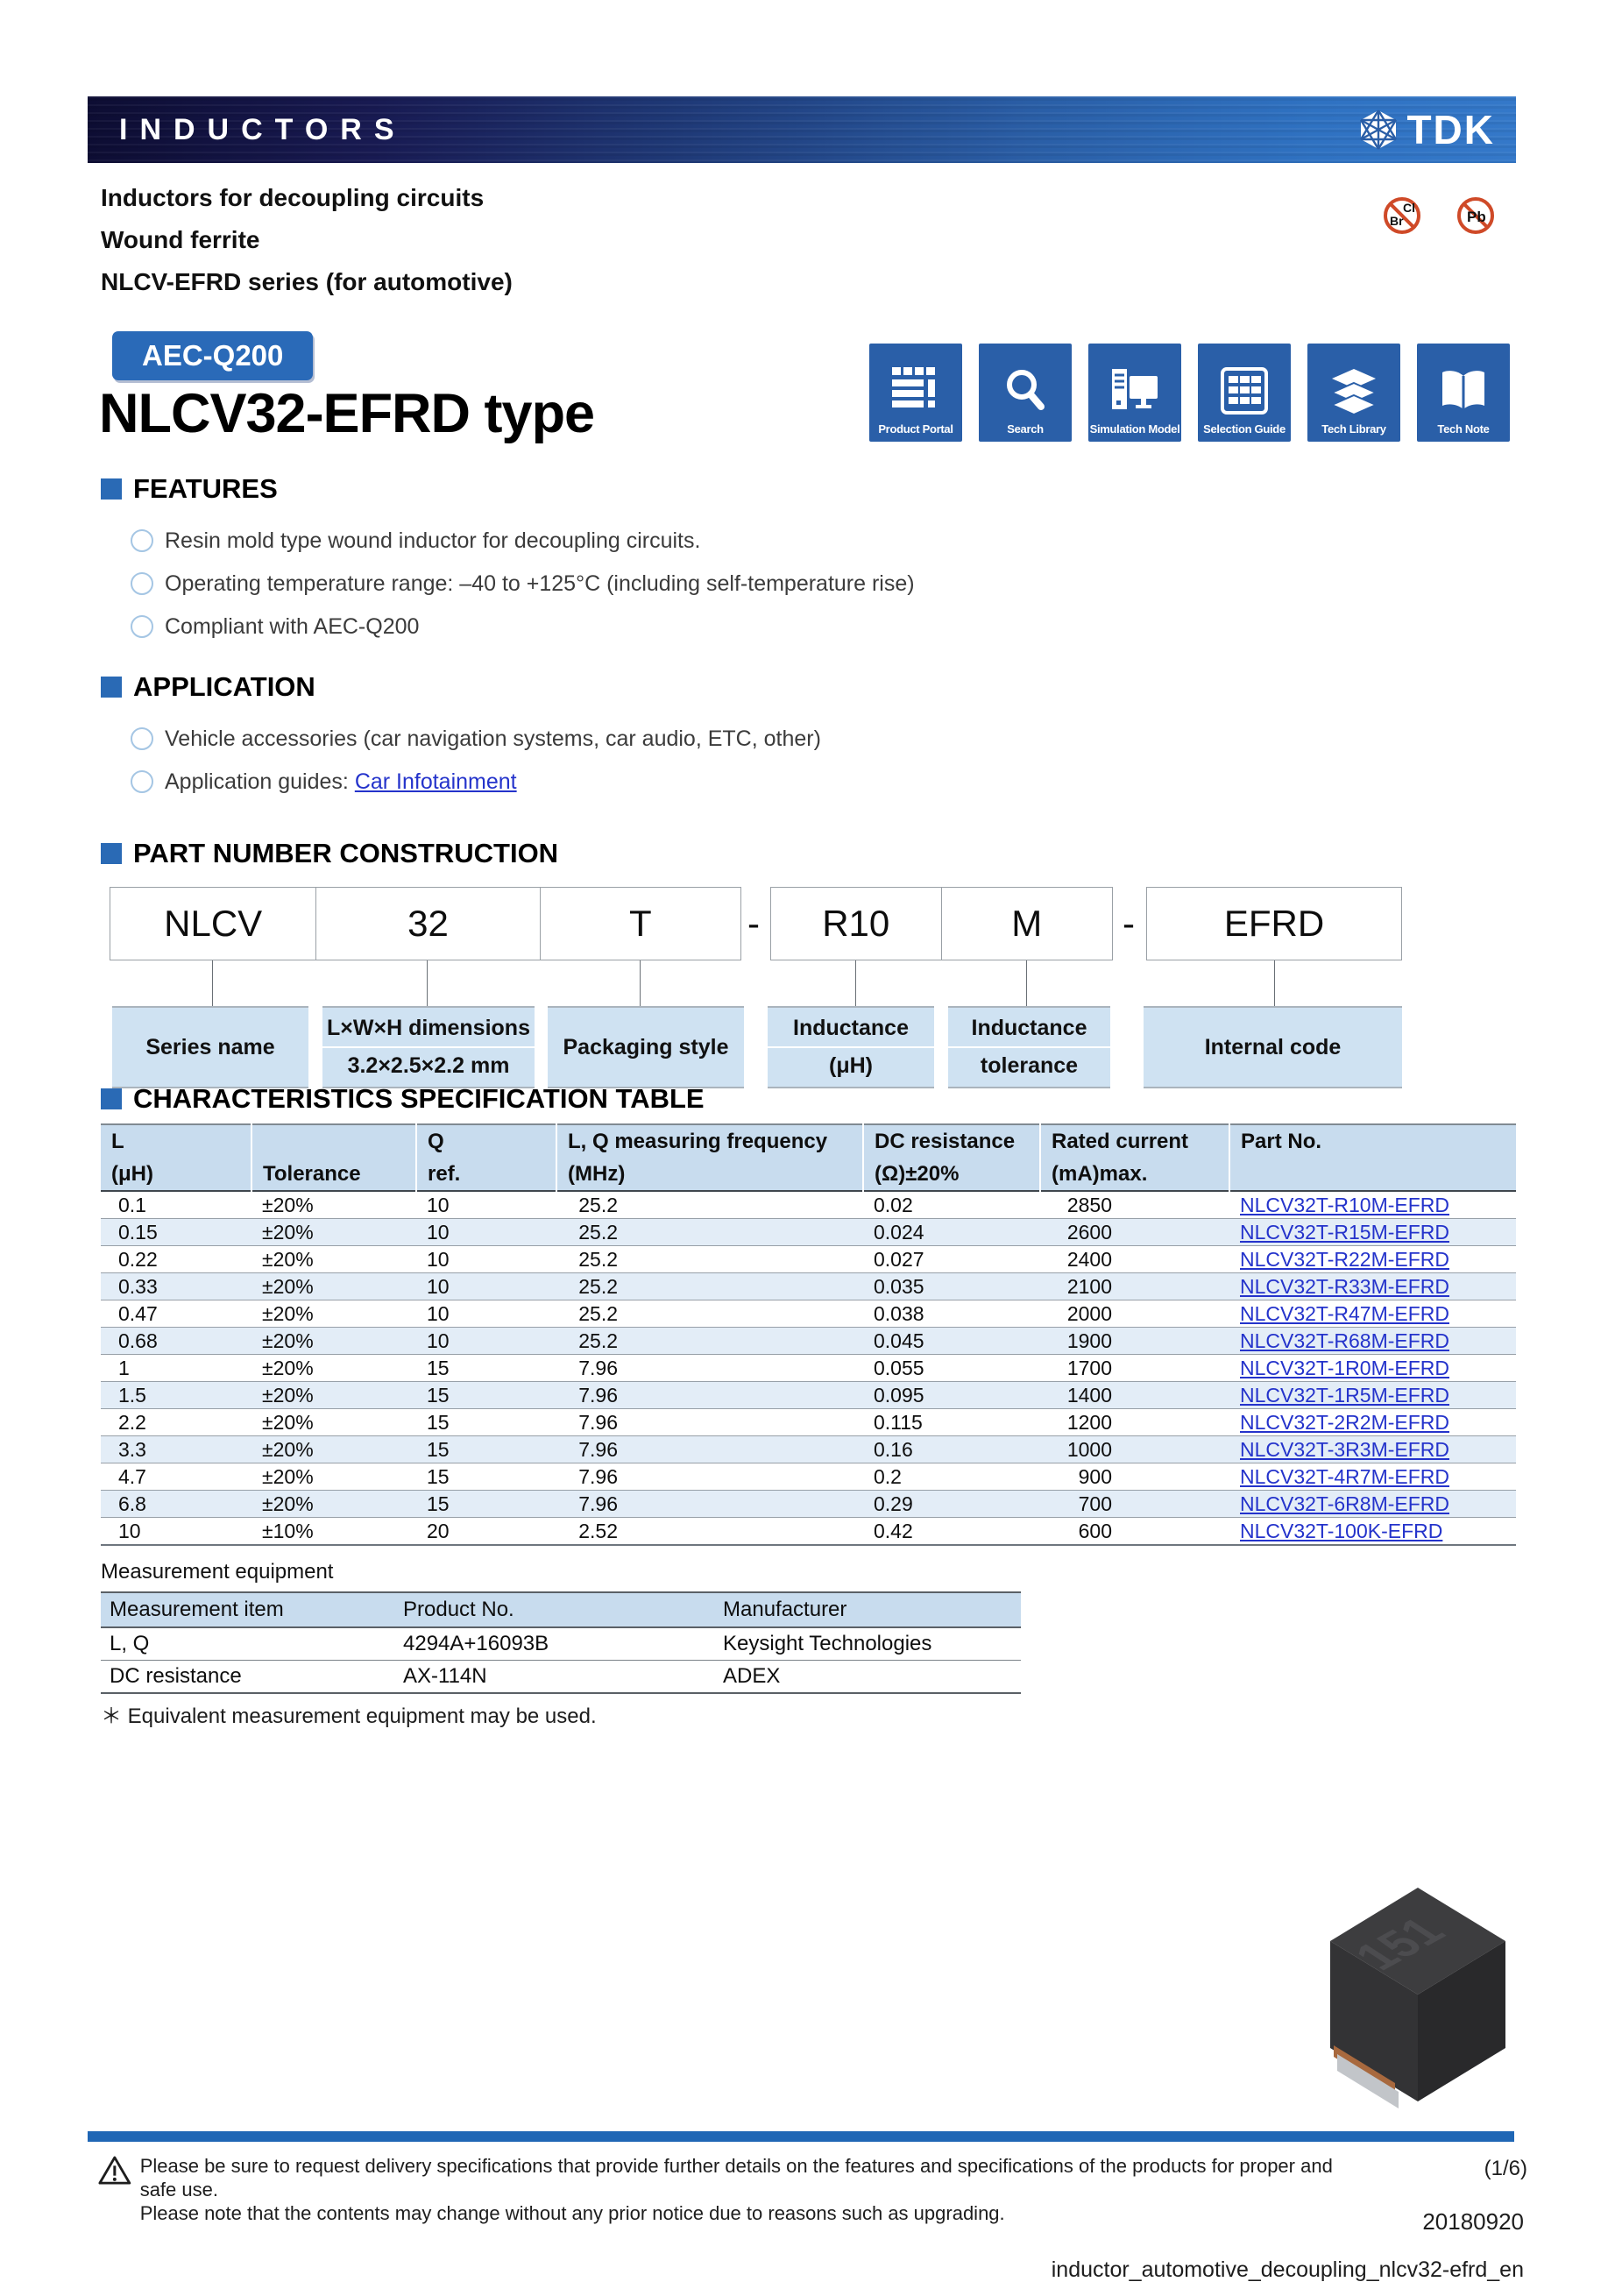 The image size is (1622, 2296). Describe the element at coordinates (899, 1395) in the screenshot. I see `spec-cell: 0.095` at that location.